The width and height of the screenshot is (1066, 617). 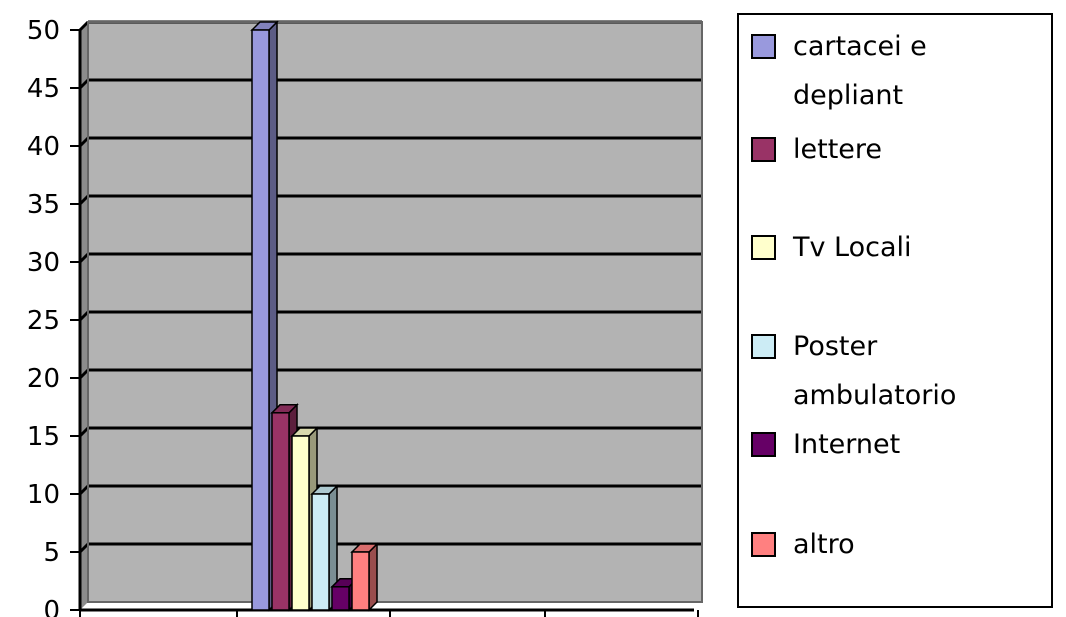 What do you see at coordinates (43, 31) in the screenshot?
I see `y-tick-label: 50` at bounding box center [43, 31].